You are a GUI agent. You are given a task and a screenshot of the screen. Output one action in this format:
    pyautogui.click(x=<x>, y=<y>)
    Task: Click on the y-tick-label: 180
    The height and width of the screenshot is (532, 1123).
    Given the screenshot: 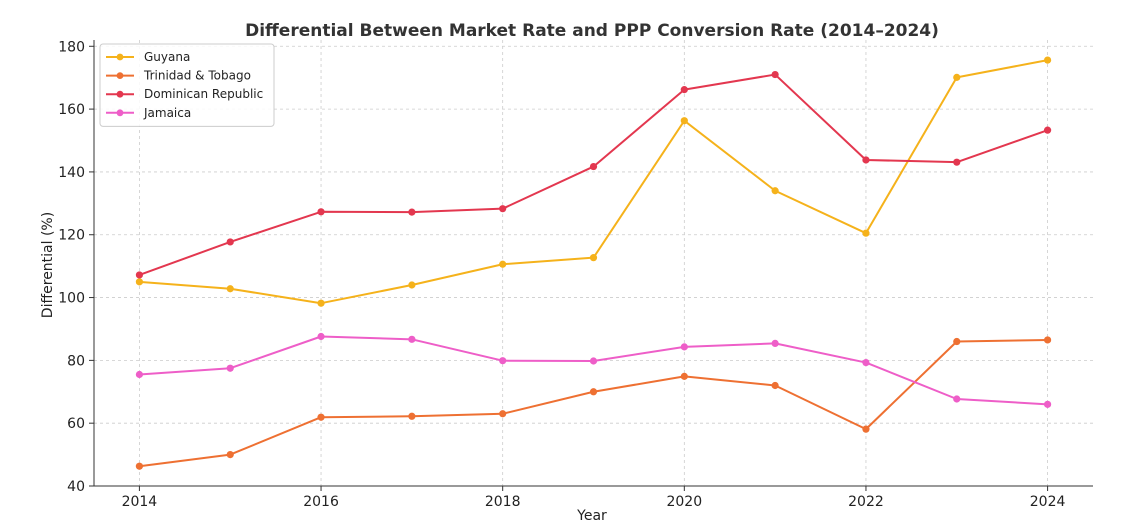 What is the action you would take?
    pyautogui.click(x=71, y=47)
    